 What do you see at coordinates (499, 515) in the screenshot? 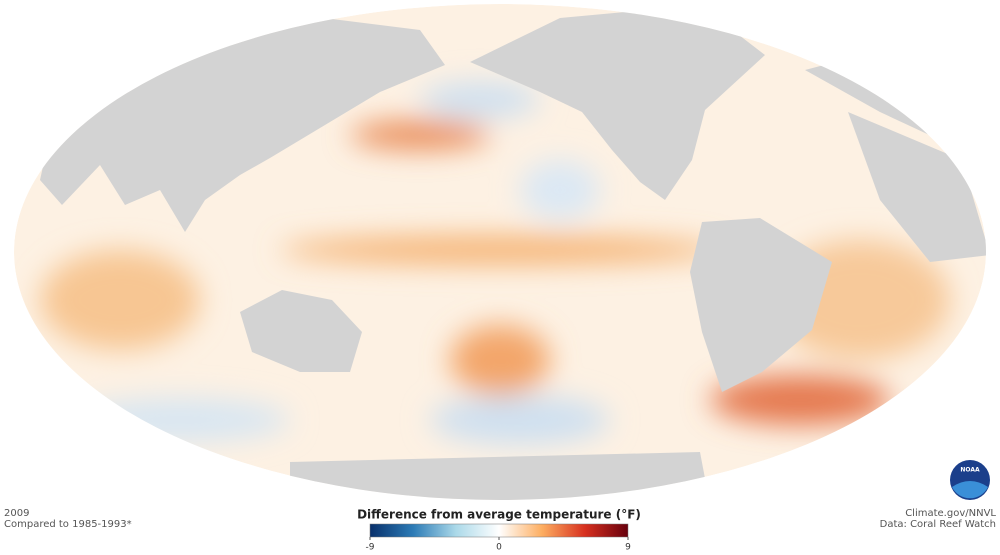
I see `legend-title: Difference from average temperature (°F)` at bounding box center [499, 515].